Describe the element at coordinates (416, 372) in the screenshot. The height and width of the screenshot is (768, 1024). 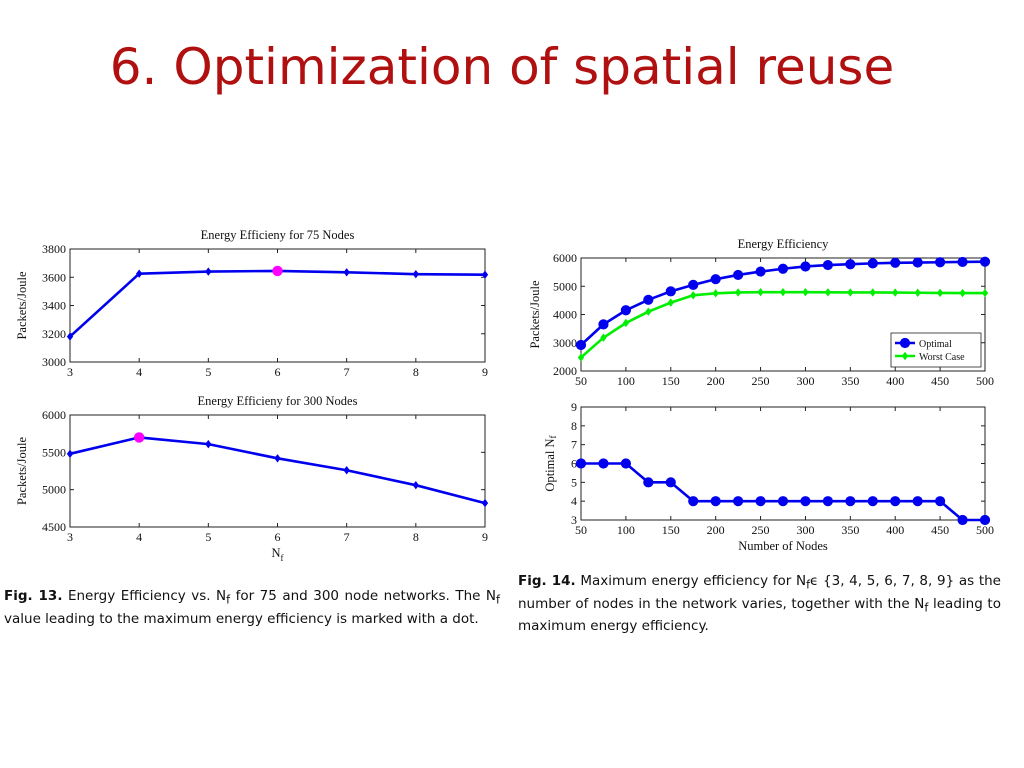
I see `x-tick-label: 8` at that location.